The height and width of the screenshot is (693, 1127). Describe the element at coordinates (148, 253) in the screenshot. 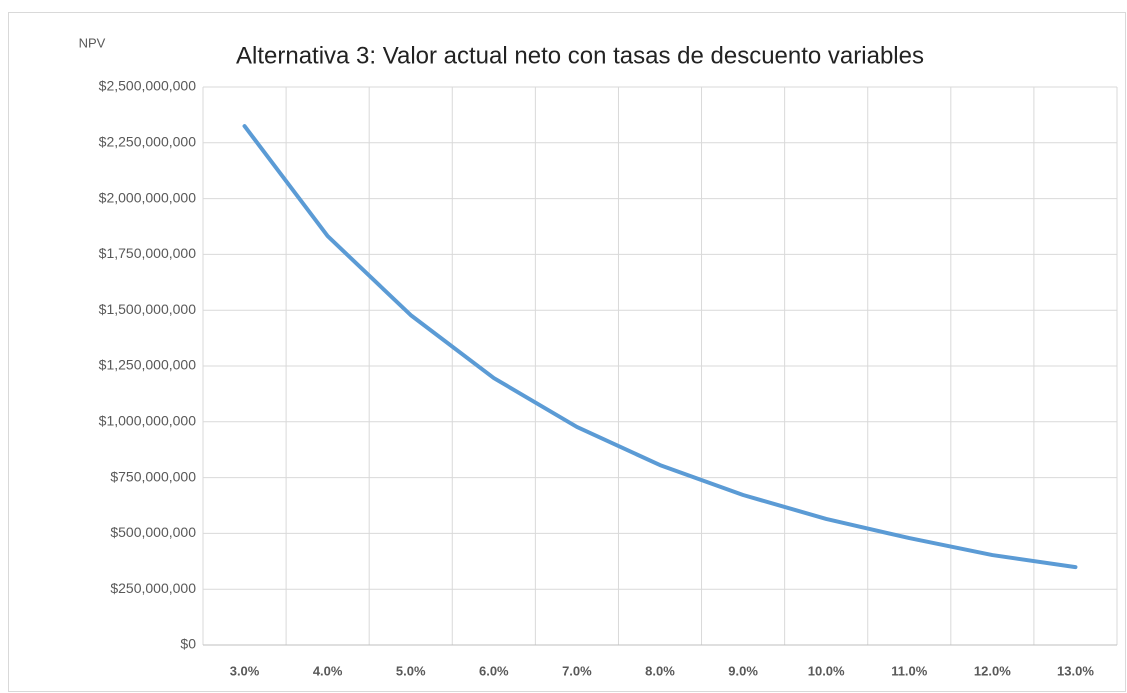

I see `y-tick-label: $1,750,000,000` at that location.